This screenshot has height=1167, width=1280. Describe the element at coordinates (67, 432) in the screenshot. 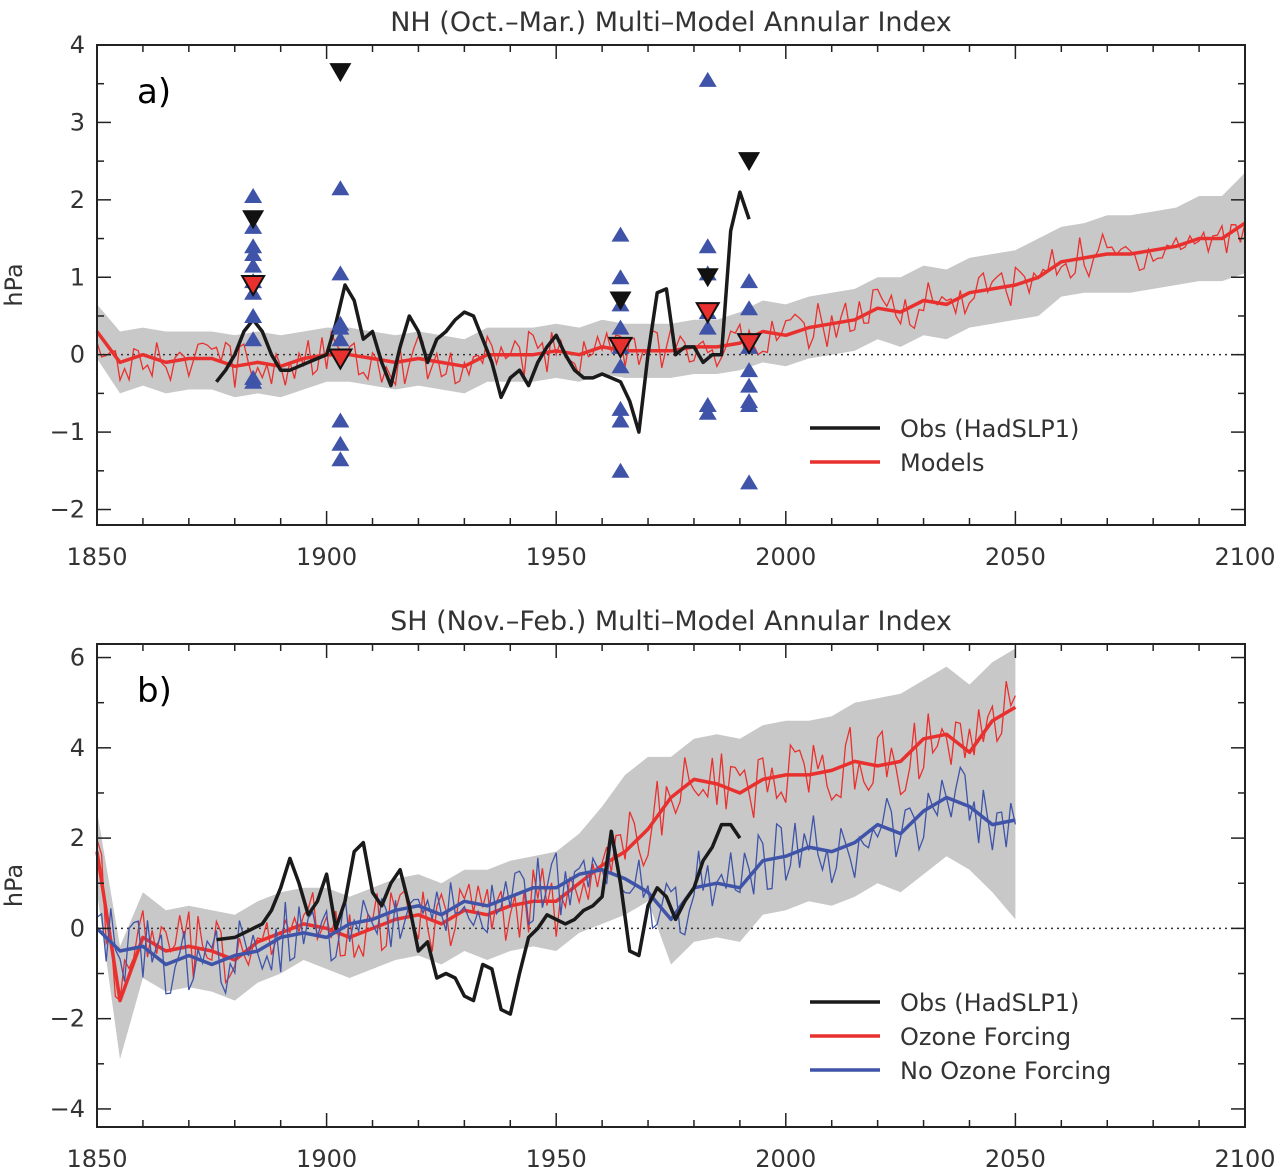

I see `y-tick-label: −1` at that location.